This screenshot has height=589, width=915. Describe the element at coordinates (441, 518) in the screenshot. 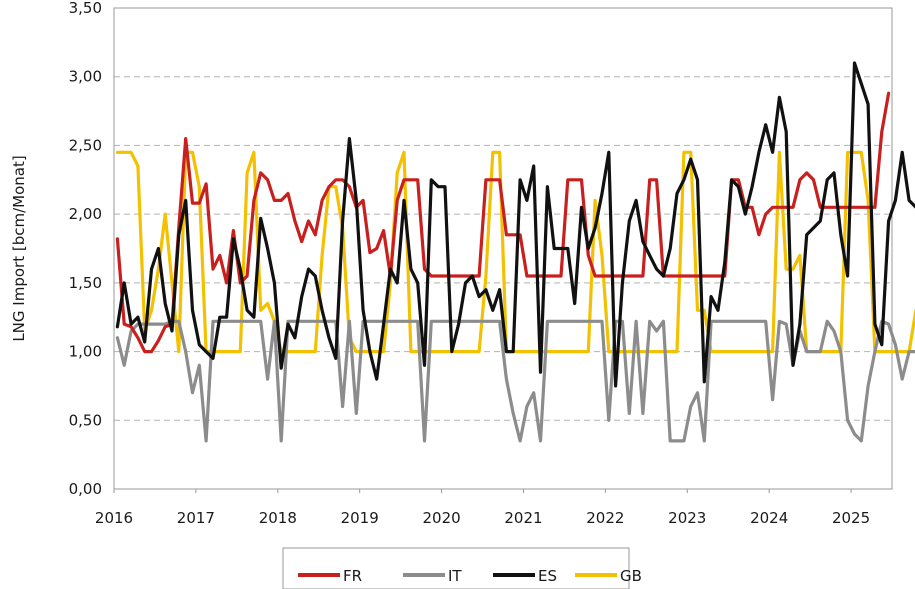

I see `x-tick-label: 2020` at that location.